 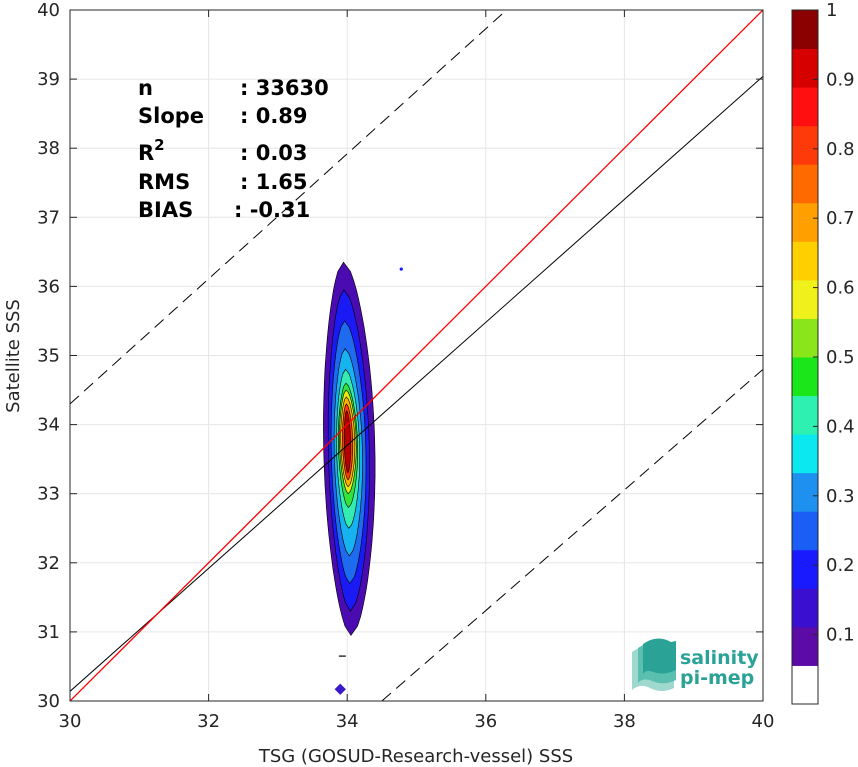 What do you see at coordinates (654, 664) in the screenshot?
I see `wave-logo-icon` at bounding box center [654, 664].